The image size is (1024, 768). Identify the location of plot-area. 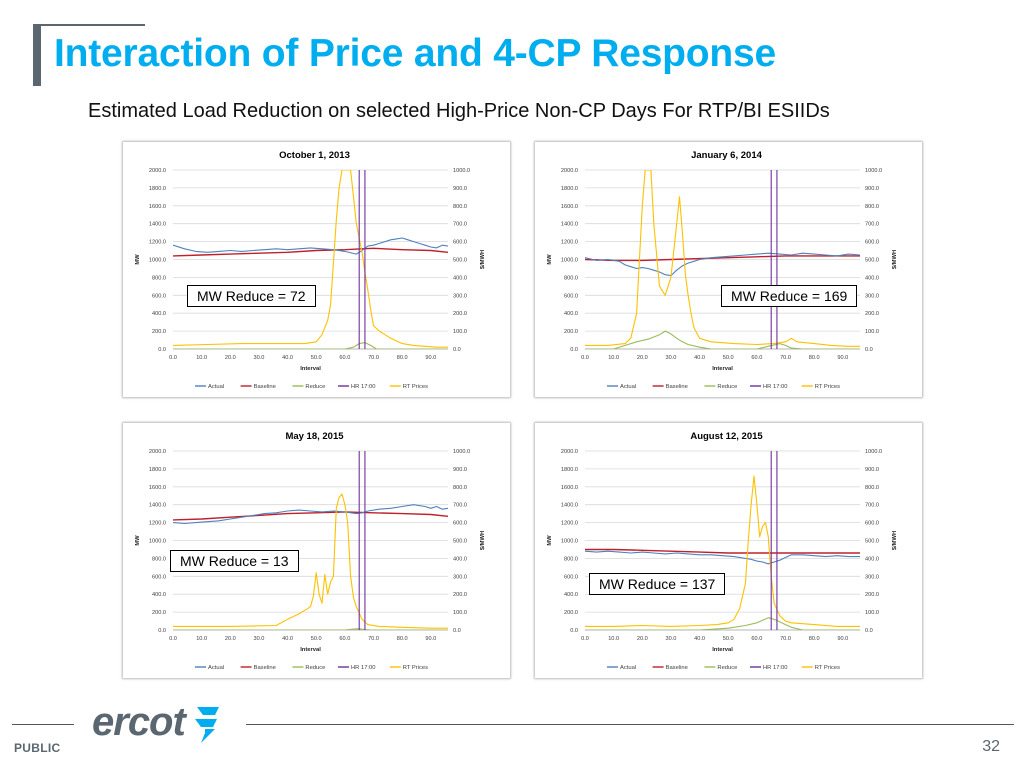
(722, 259).